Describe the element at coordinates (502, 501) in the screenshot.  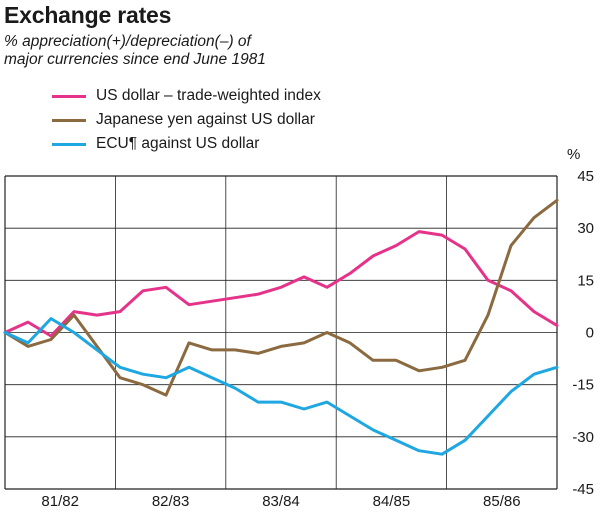
I see `x-tick-label: 85/86` at that location.